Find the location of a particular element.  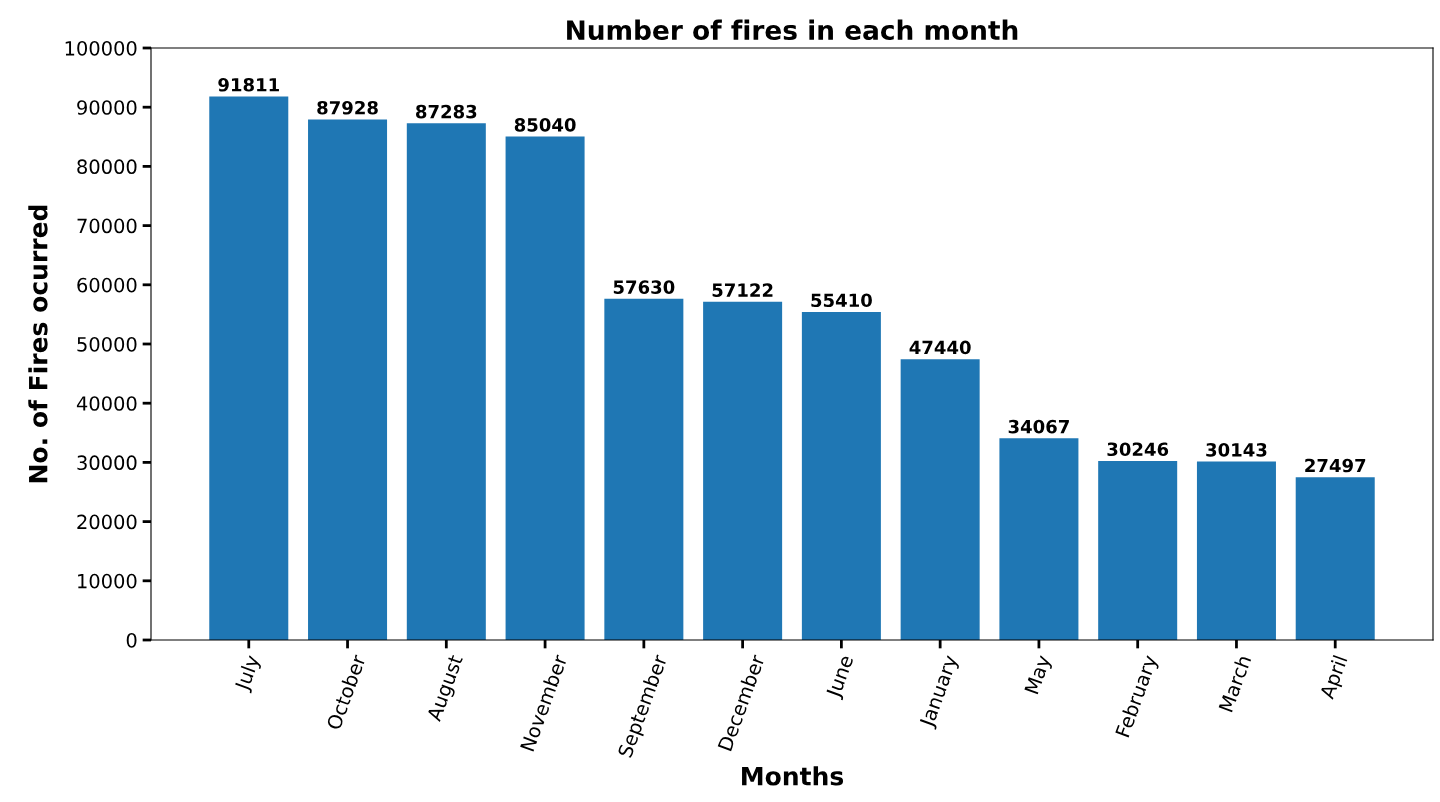

data-label: 30246 is located at coordinates (1138, 449).